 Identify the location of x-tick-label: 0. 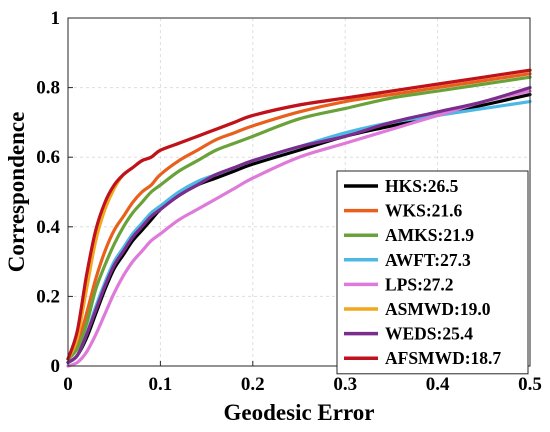
(68, 384).